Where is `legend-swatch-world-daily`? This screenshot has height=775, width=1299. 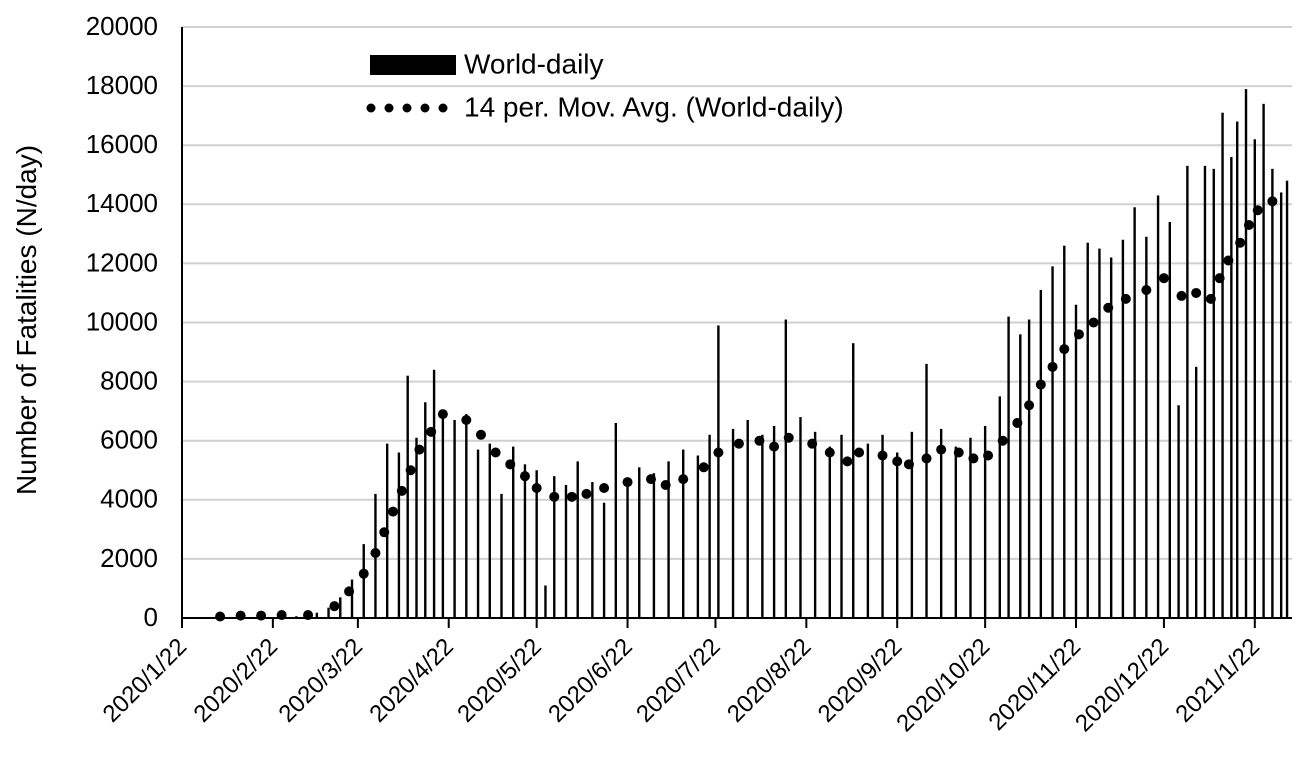 legend-swatch-world-daily is located at coordinates (413, 65).